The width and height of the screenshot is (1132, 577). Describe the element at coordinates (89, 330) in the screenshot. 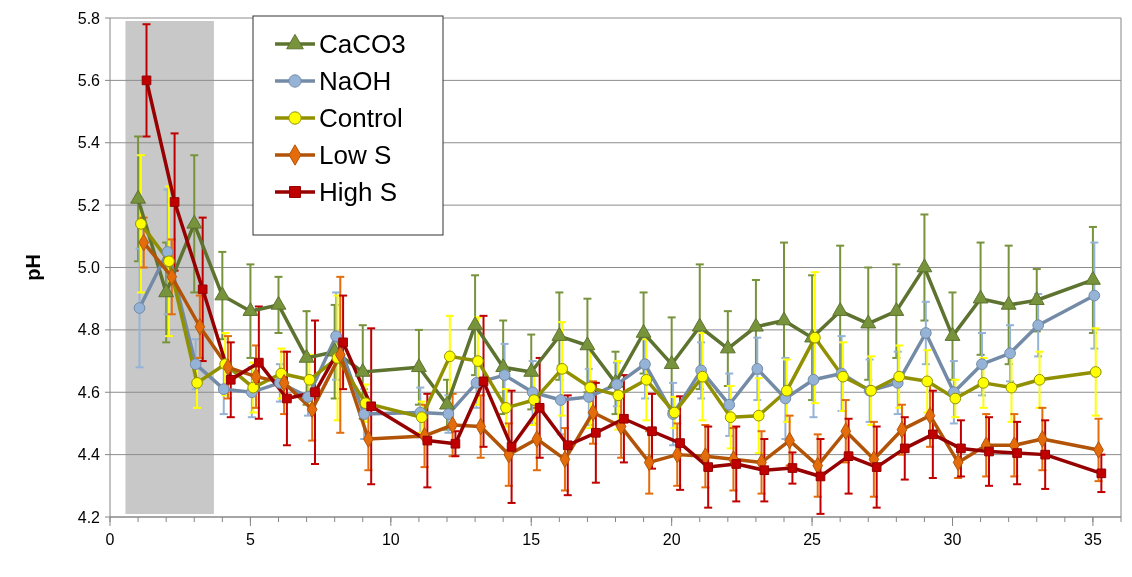

I see `y-tick-label: 4.8` at that location.